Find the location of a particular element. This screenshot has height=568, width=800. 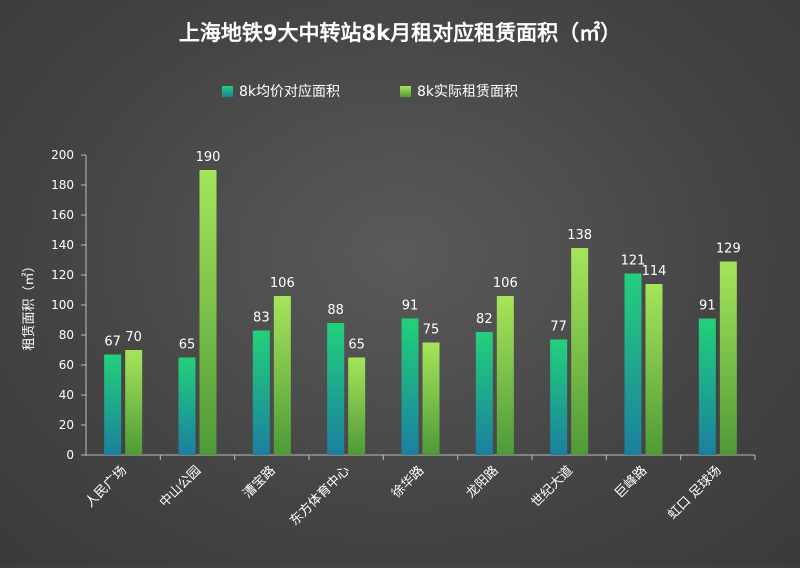

x-tick-label: 巨峰路 is located at coordinates (630, 482).